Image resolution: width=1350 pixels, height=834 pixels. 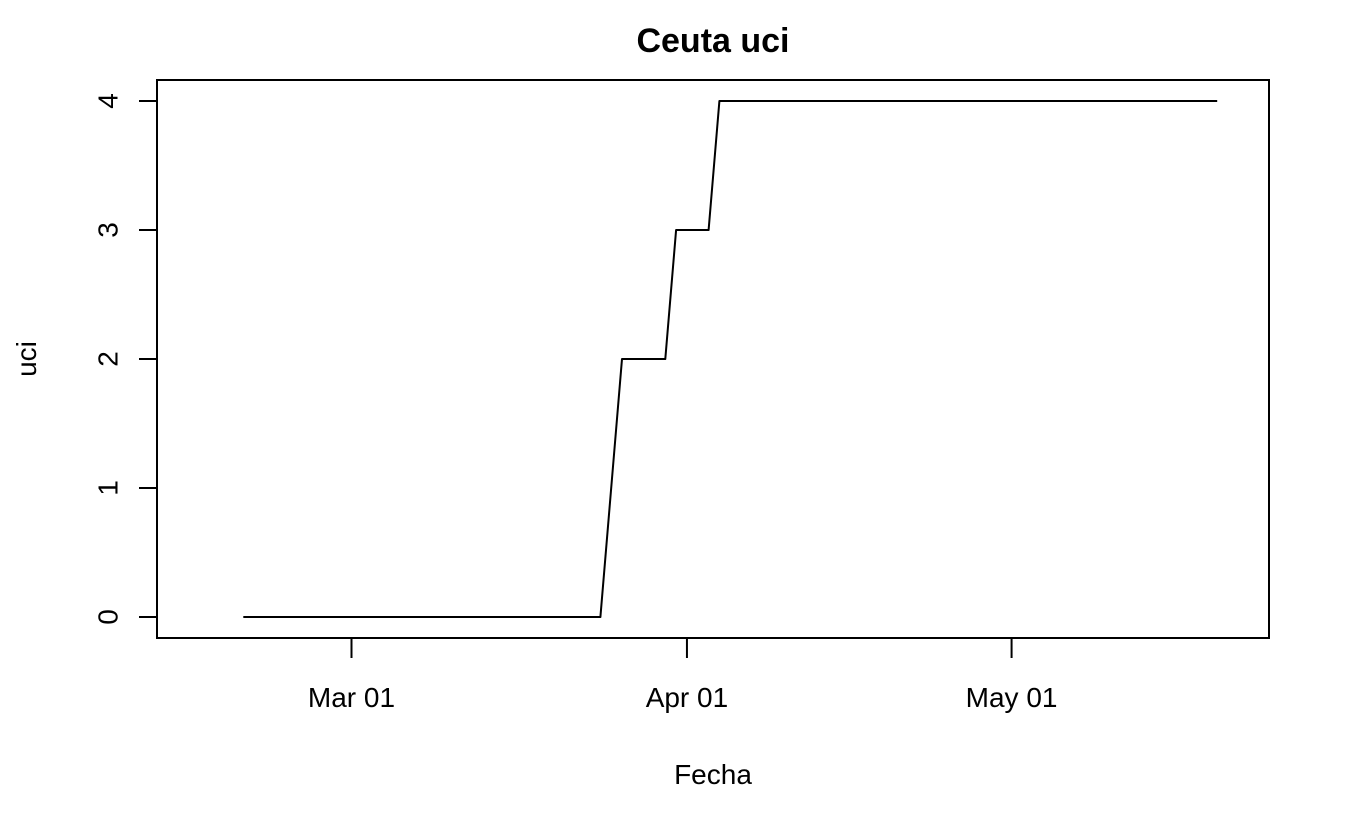 What do you see at coordinates (107, 617) in the screenshot?
I see `y-tick-label: 0` at bounding box center [107, 617].